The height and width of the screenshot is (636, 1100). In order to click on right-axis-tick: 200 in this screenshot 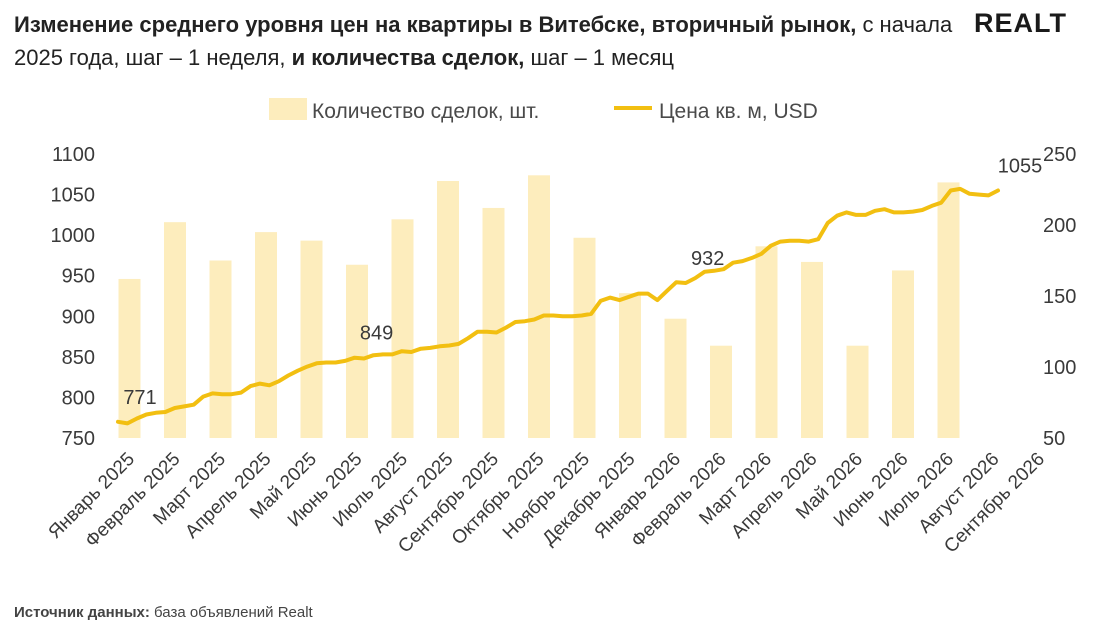, I will do `click(1059, 226)`.